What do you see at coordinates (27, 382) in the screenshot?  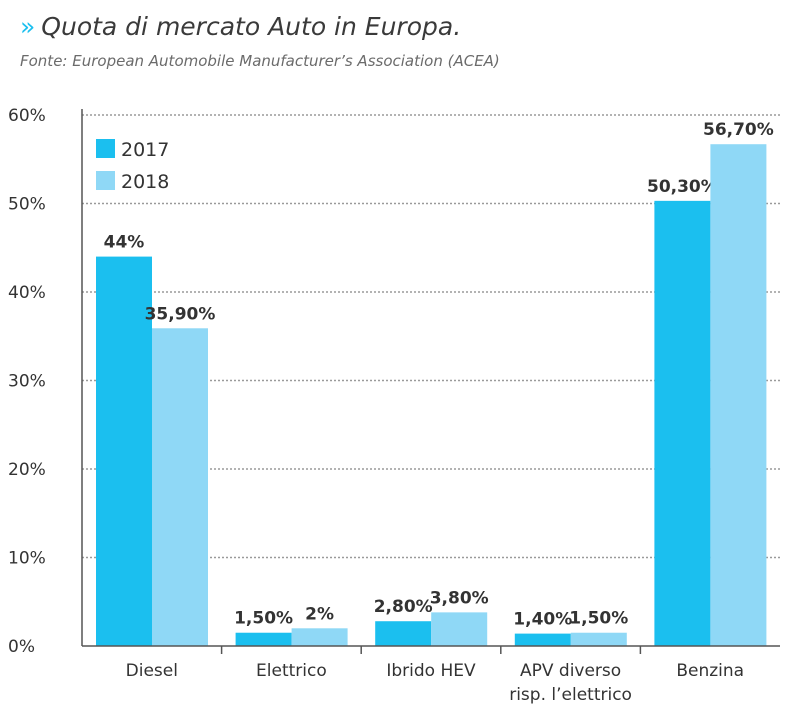 I see `y-tick-label: 30%` at bounding box center [27, 382].